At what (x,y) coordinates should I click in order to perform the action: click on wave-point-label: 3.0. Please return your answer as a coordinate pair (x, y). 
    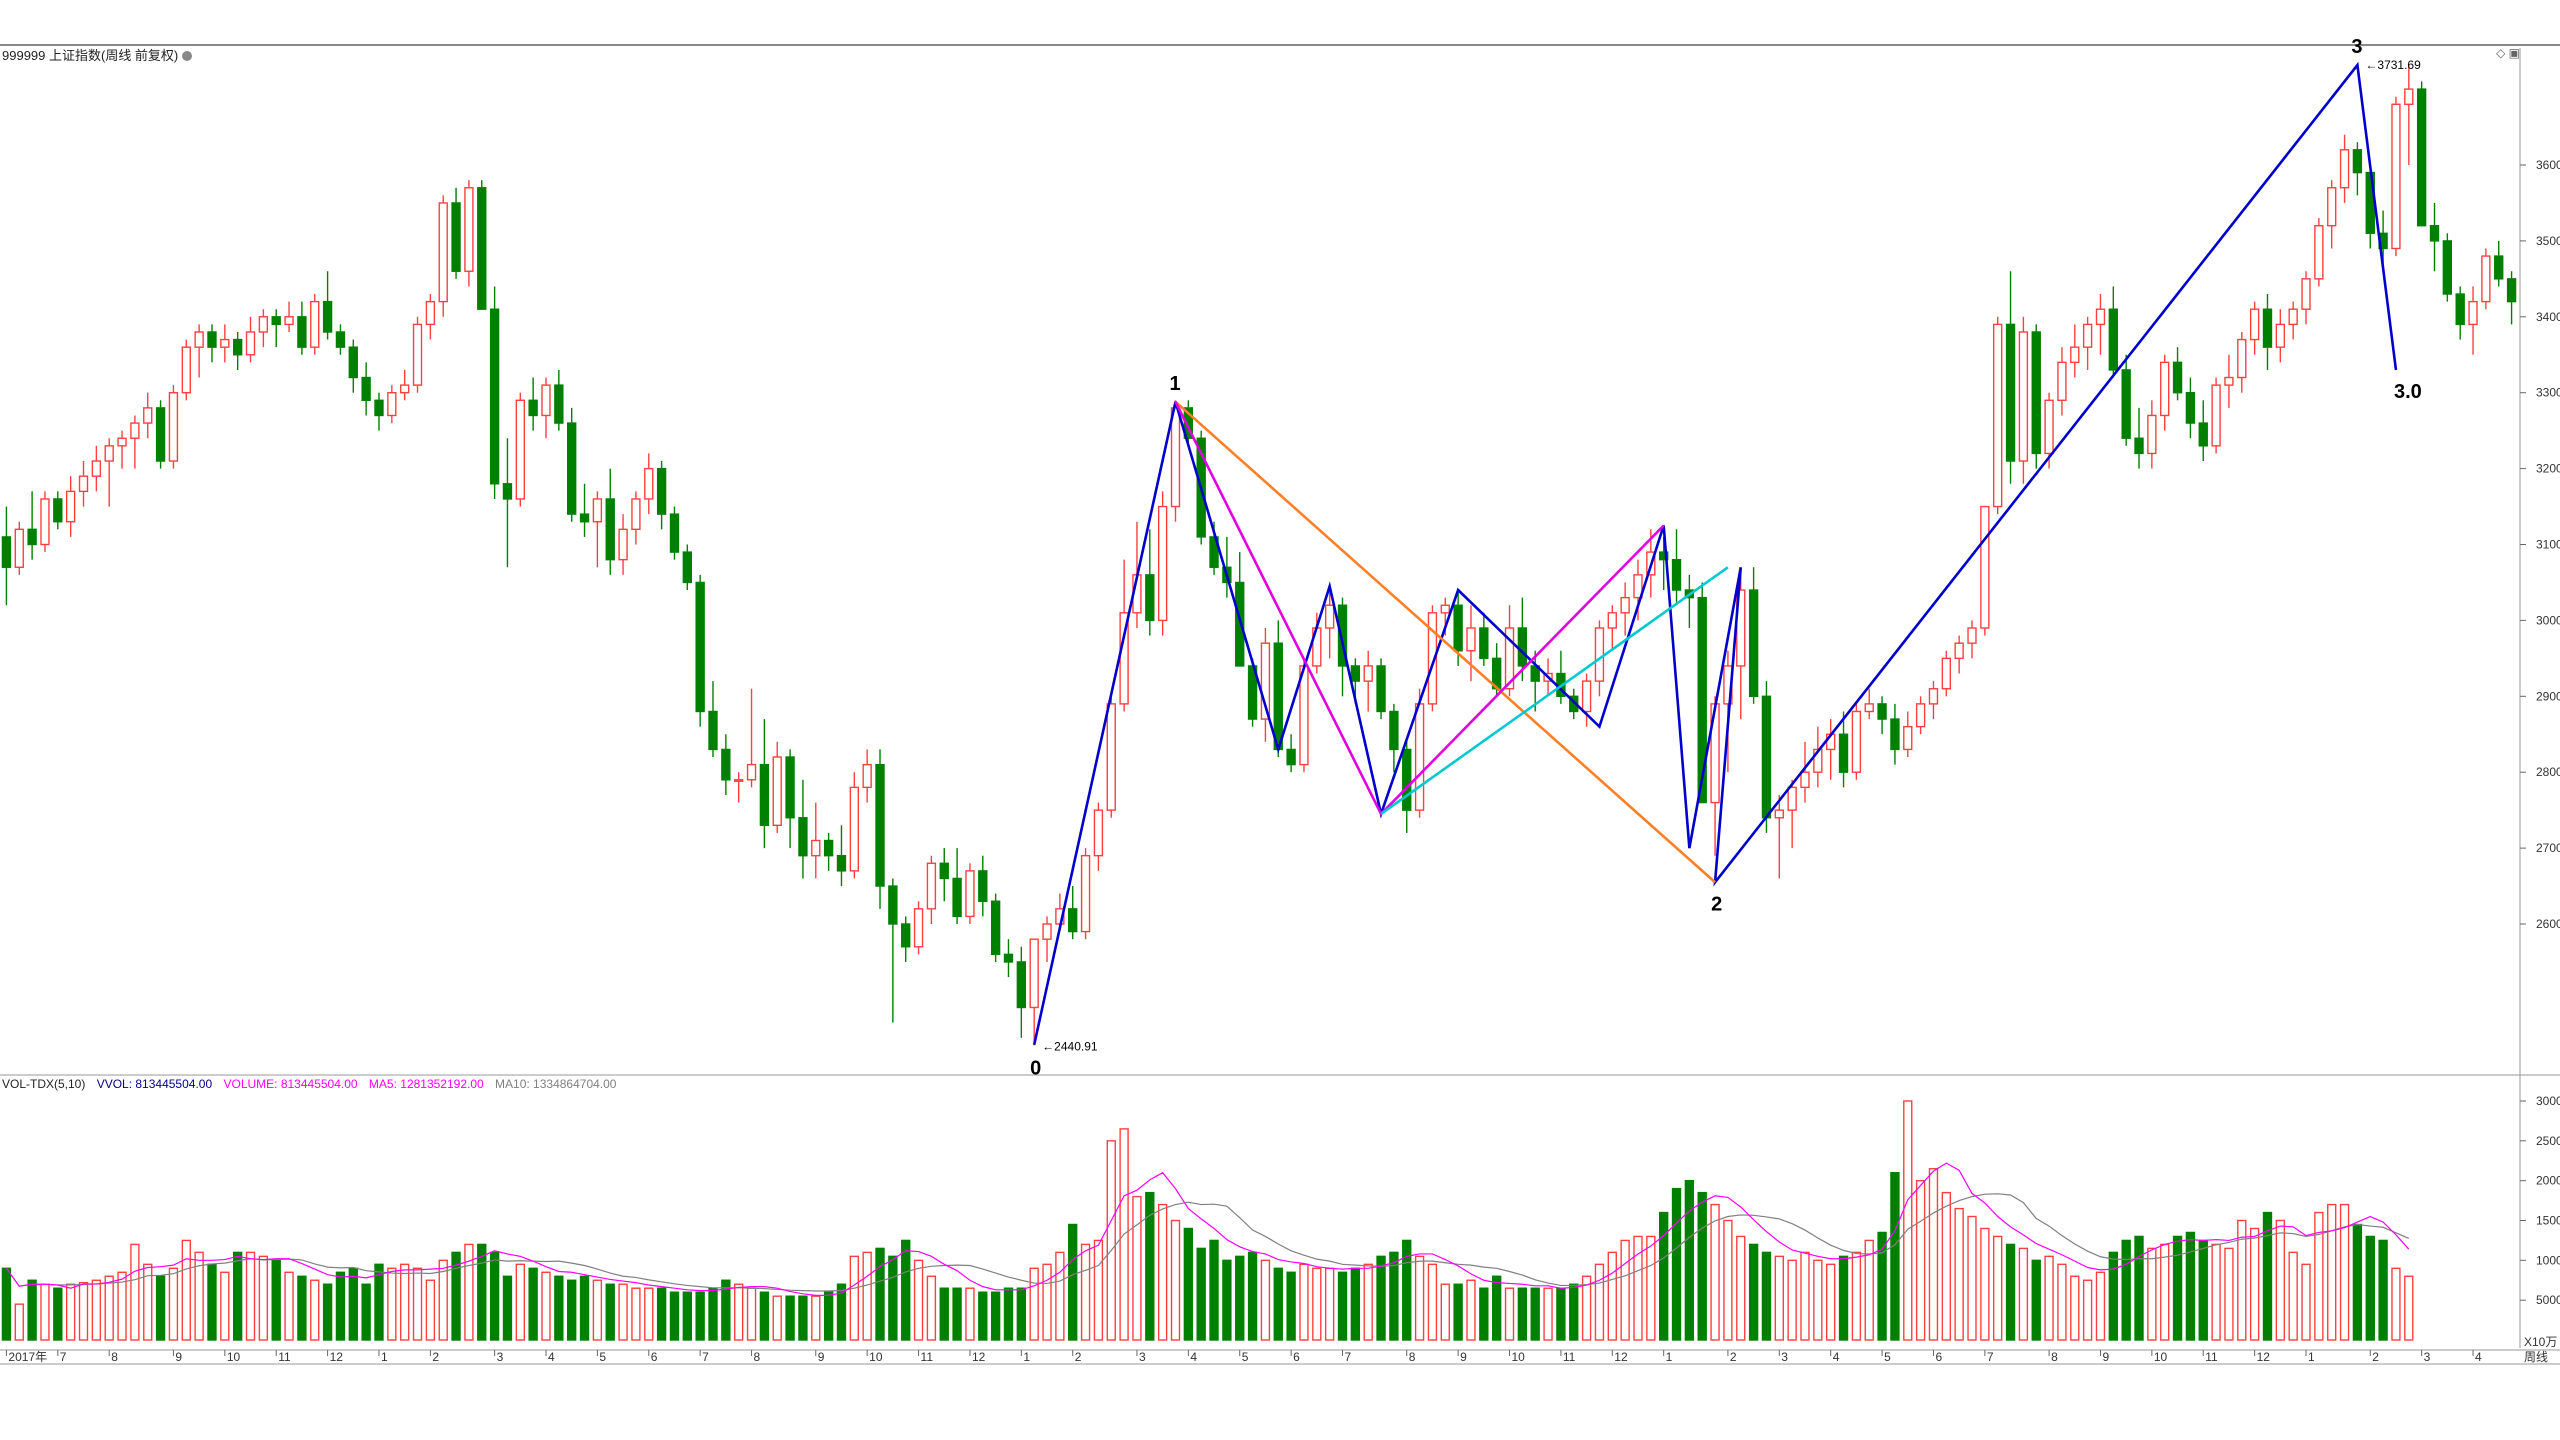
    Looking at the image, I should click on (2408, 392).